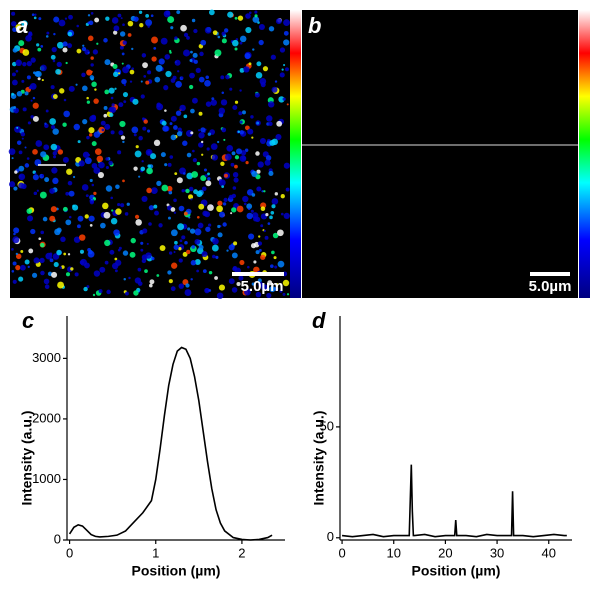  What do you see at coordinates (319, 320) in the screenshot?
I see `panel-label: d` at bounding box center [319, 320].